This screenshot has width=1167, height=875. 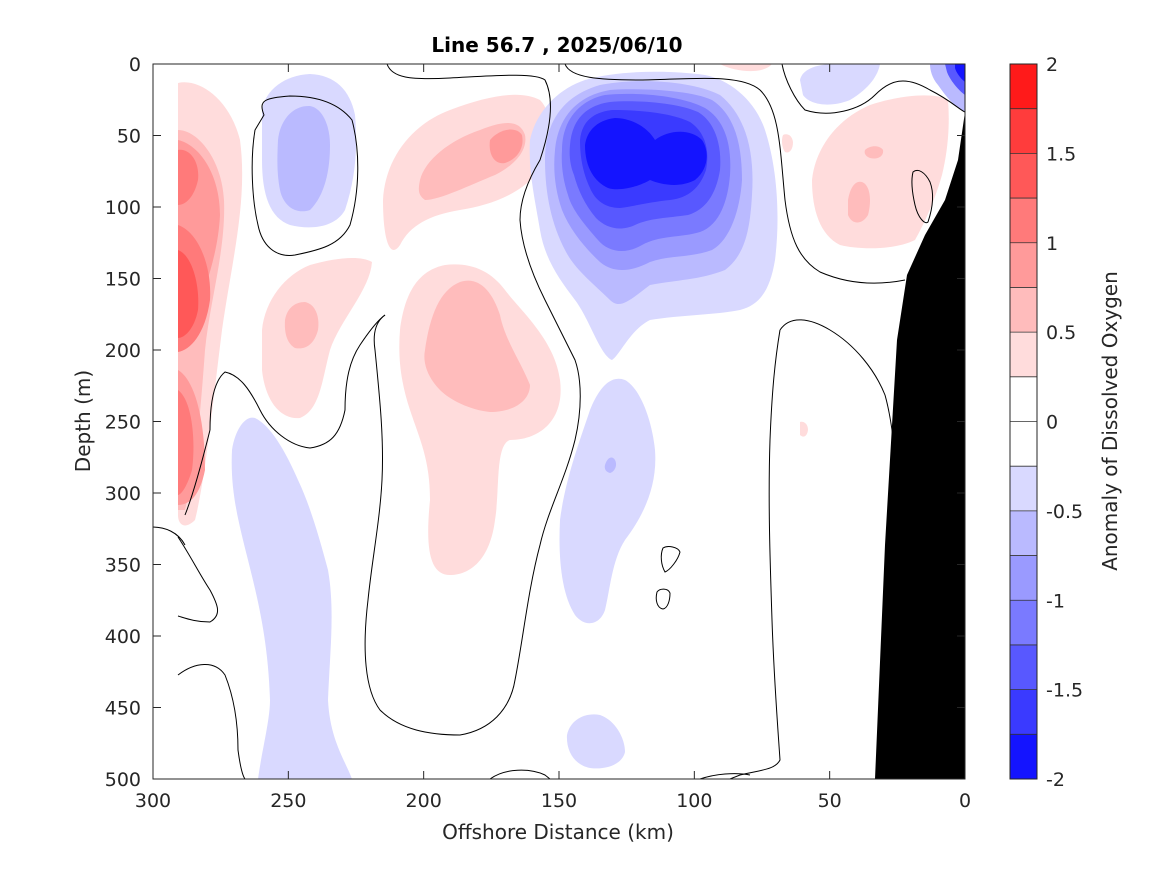 I want to click on contour-fill-surface-high-sliver, so click(x=746, y=68).